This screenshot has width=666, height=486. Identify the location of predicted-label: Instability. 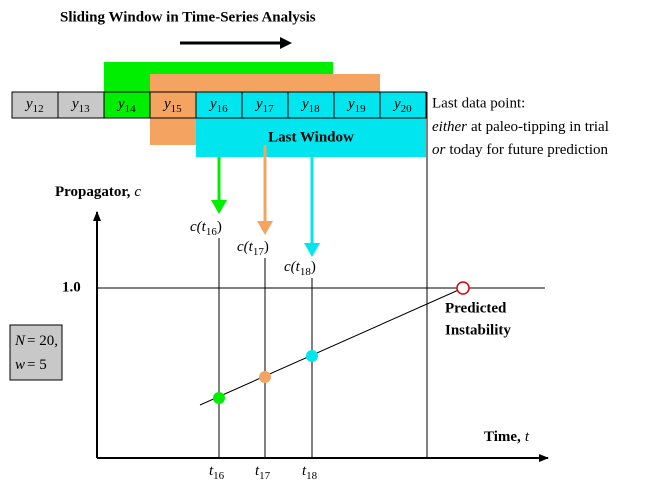
(478, 330).